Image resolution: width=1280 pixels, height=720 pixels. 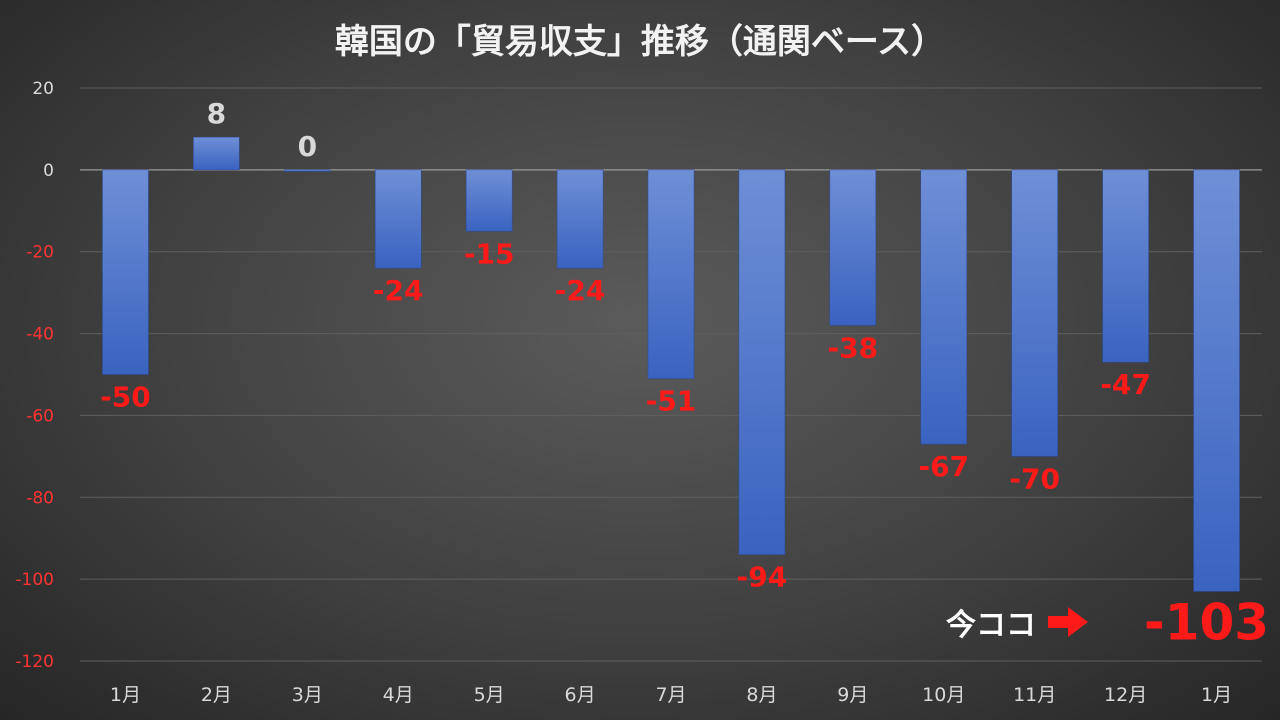 I want to click on x-tick-label: 6月, so click(x=580, y=695).